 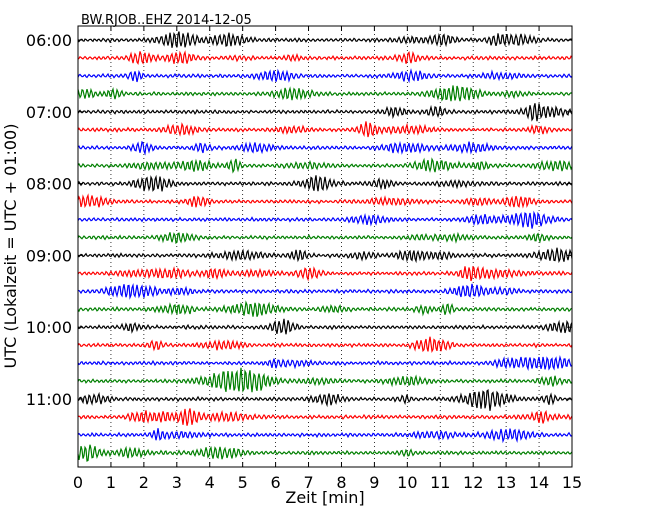 What do you see at coordinates (374, 482) in the screenshot?
I see `x-tick-label: 9` at bounding box center [374, 482].